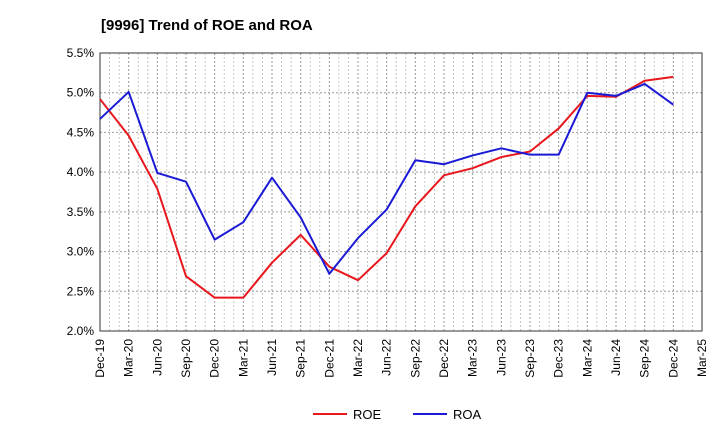 This screenshot has width=720, height=440. What do you see at coordinates (444, 358) in the screenshot?
I see `x-tick-label: Dec-22` at bounding box center [444, 358].